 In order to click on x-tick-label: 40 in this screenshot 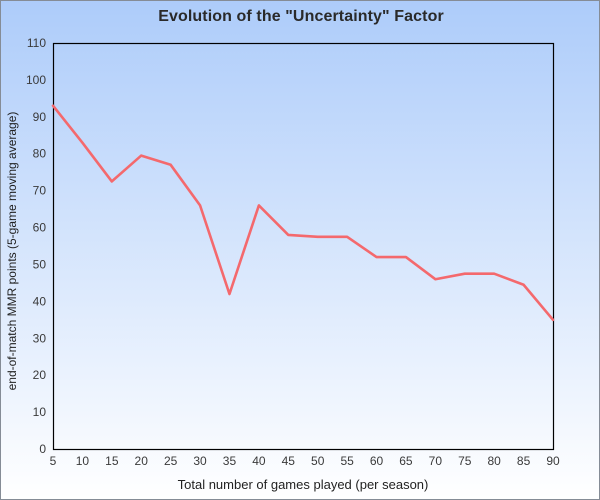, I will do `click(259, 461)`.